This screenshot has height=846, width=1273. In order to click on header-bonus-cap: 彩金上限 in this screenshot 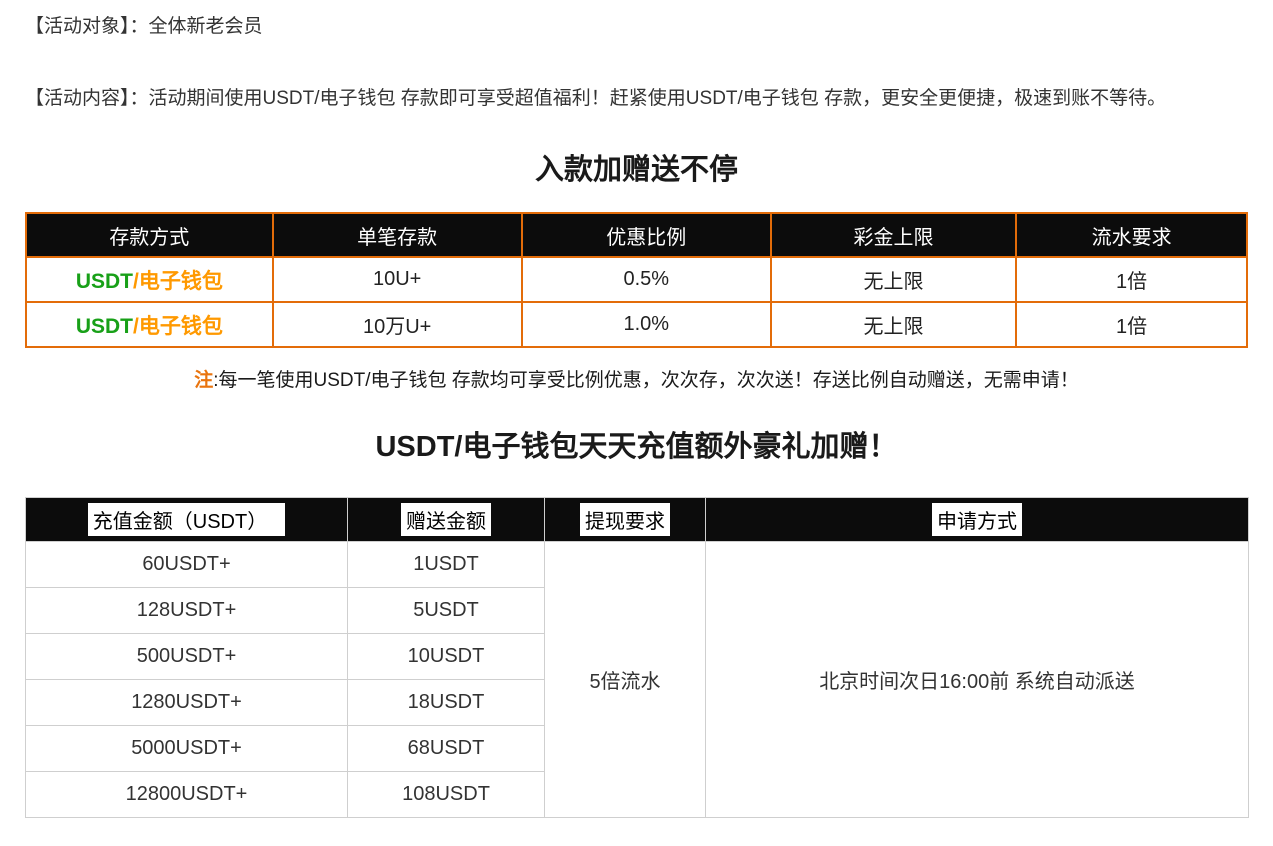, I will do `click(893, 235)`.